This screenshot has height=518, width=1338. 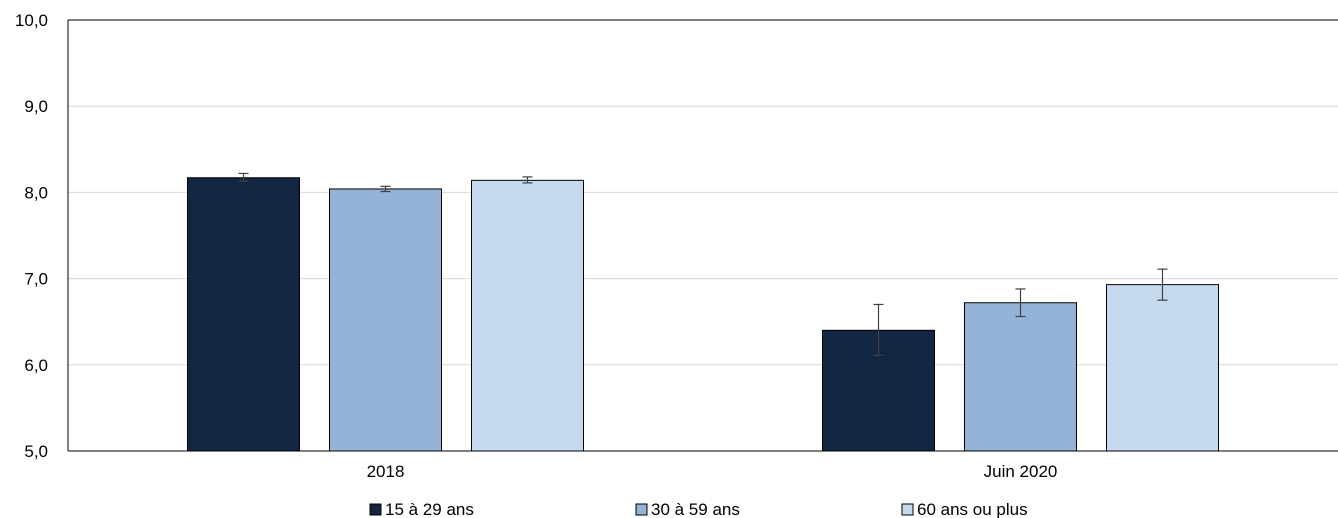 I want to click on y-tick-label: 9,0, so click(x=36, y=106).